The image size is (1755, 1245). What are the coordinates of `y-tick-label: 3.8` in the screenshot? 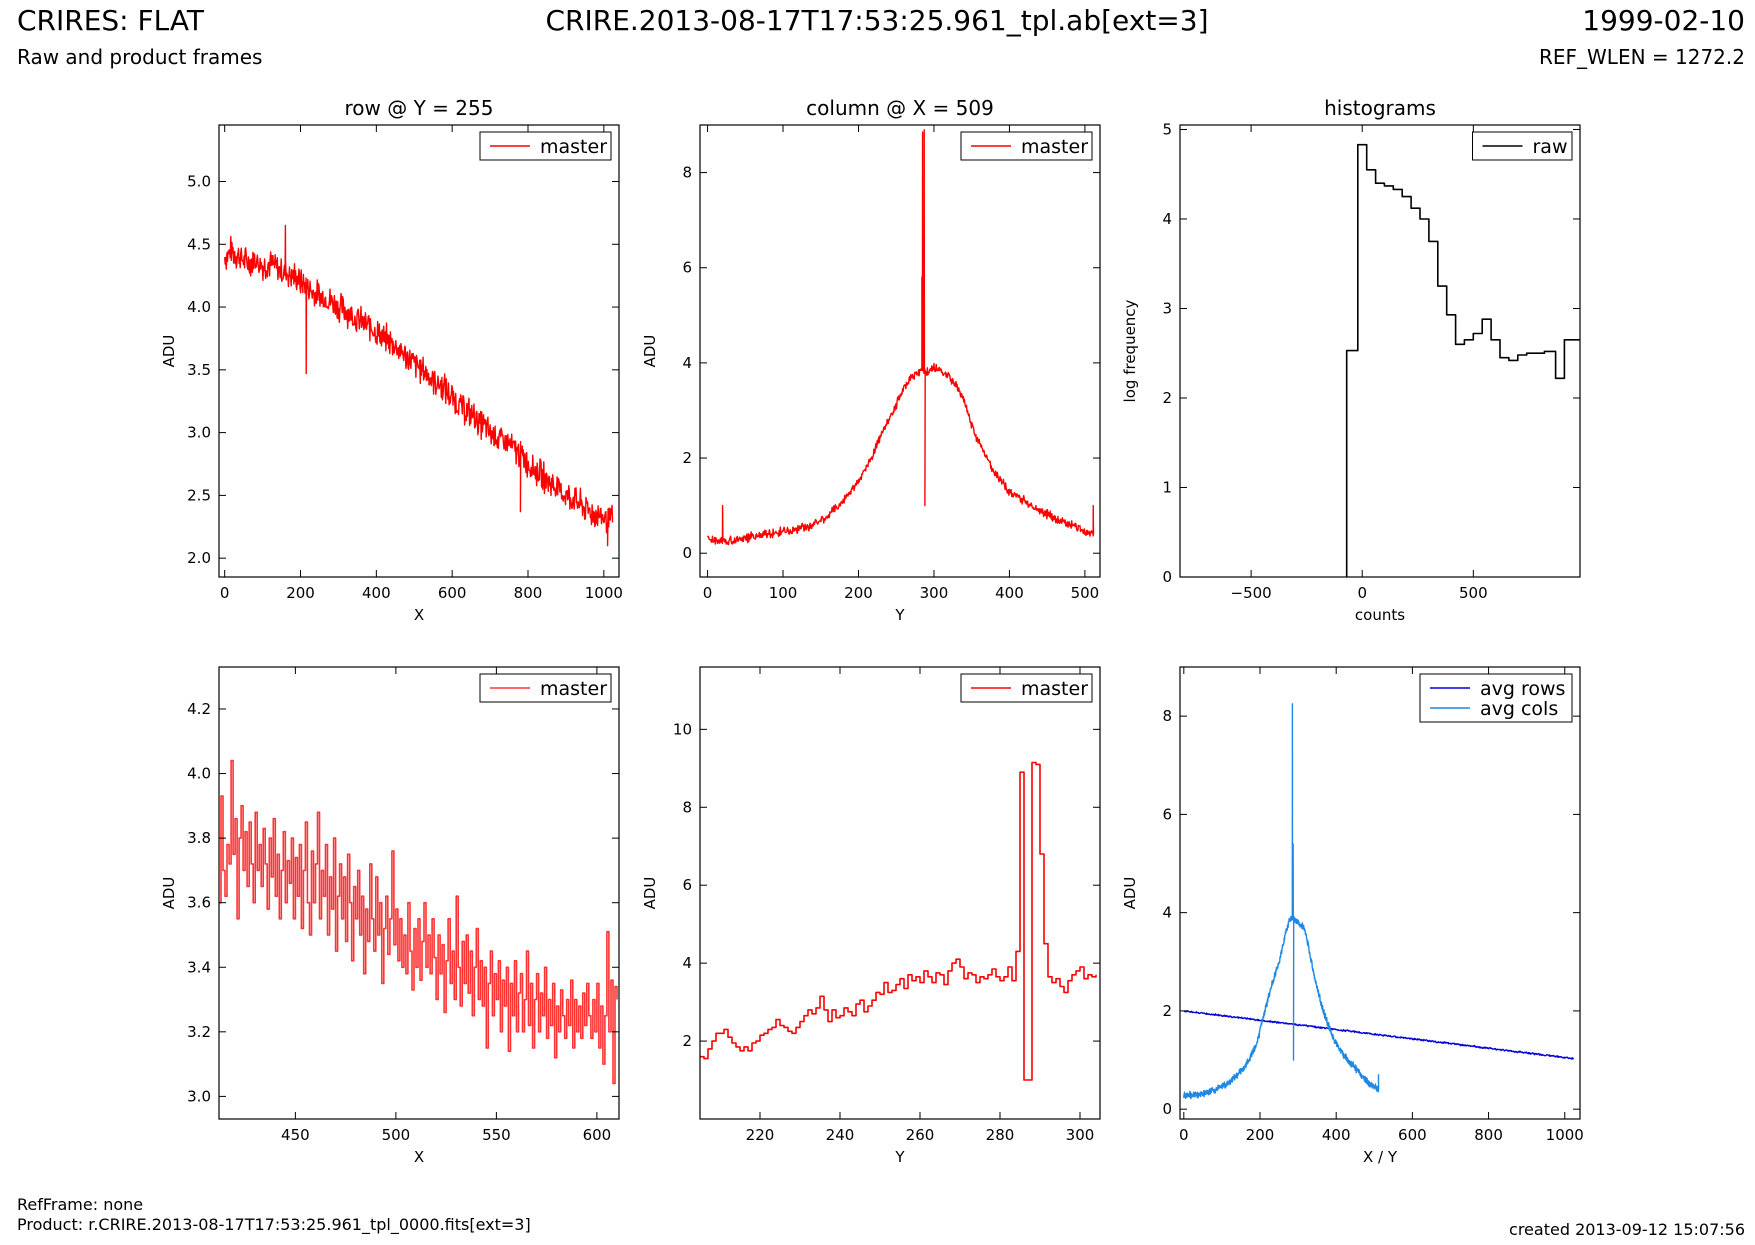 It's located at (199, 838).